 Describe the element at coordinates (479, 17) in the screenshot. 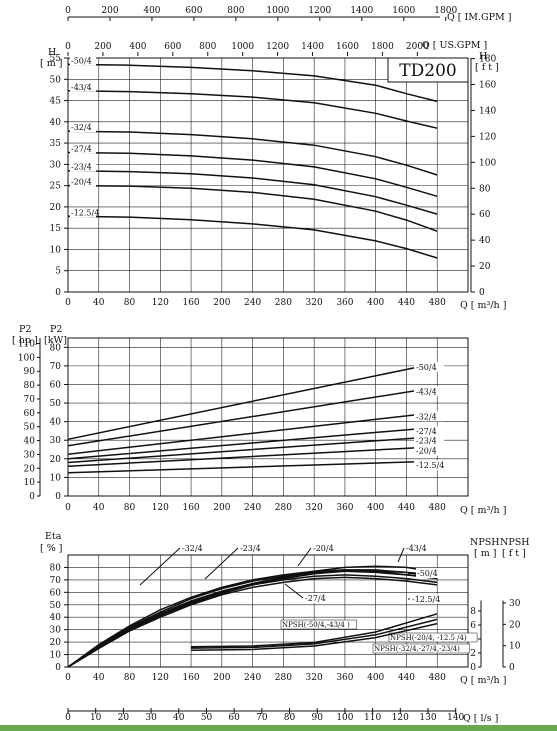

I see `gpm-axis-label: Q [ IM.GPM ]` at that location.